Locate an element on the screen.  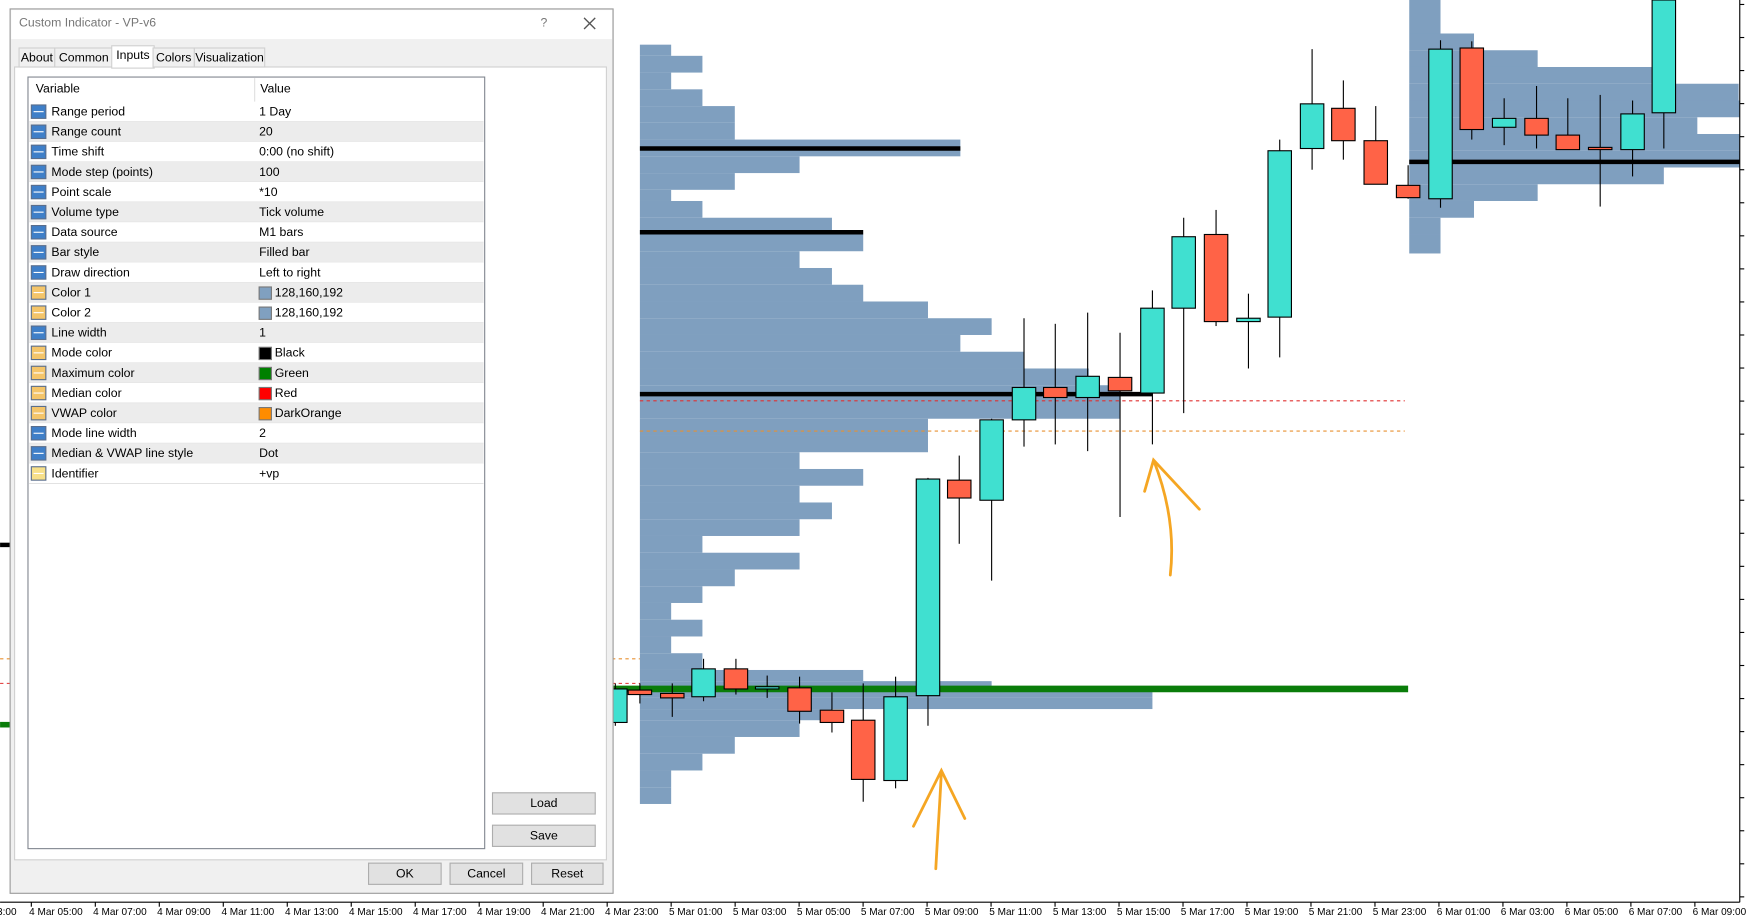
time-label: 5 Mar 19:00 is located at coordinates (1272, 912).